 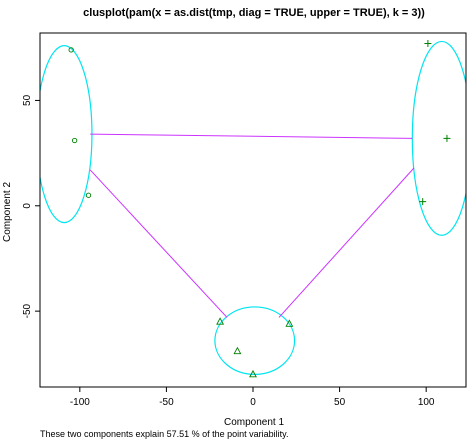 I want to click on y-axis-label: Component 2, so click(x=7, y=212).